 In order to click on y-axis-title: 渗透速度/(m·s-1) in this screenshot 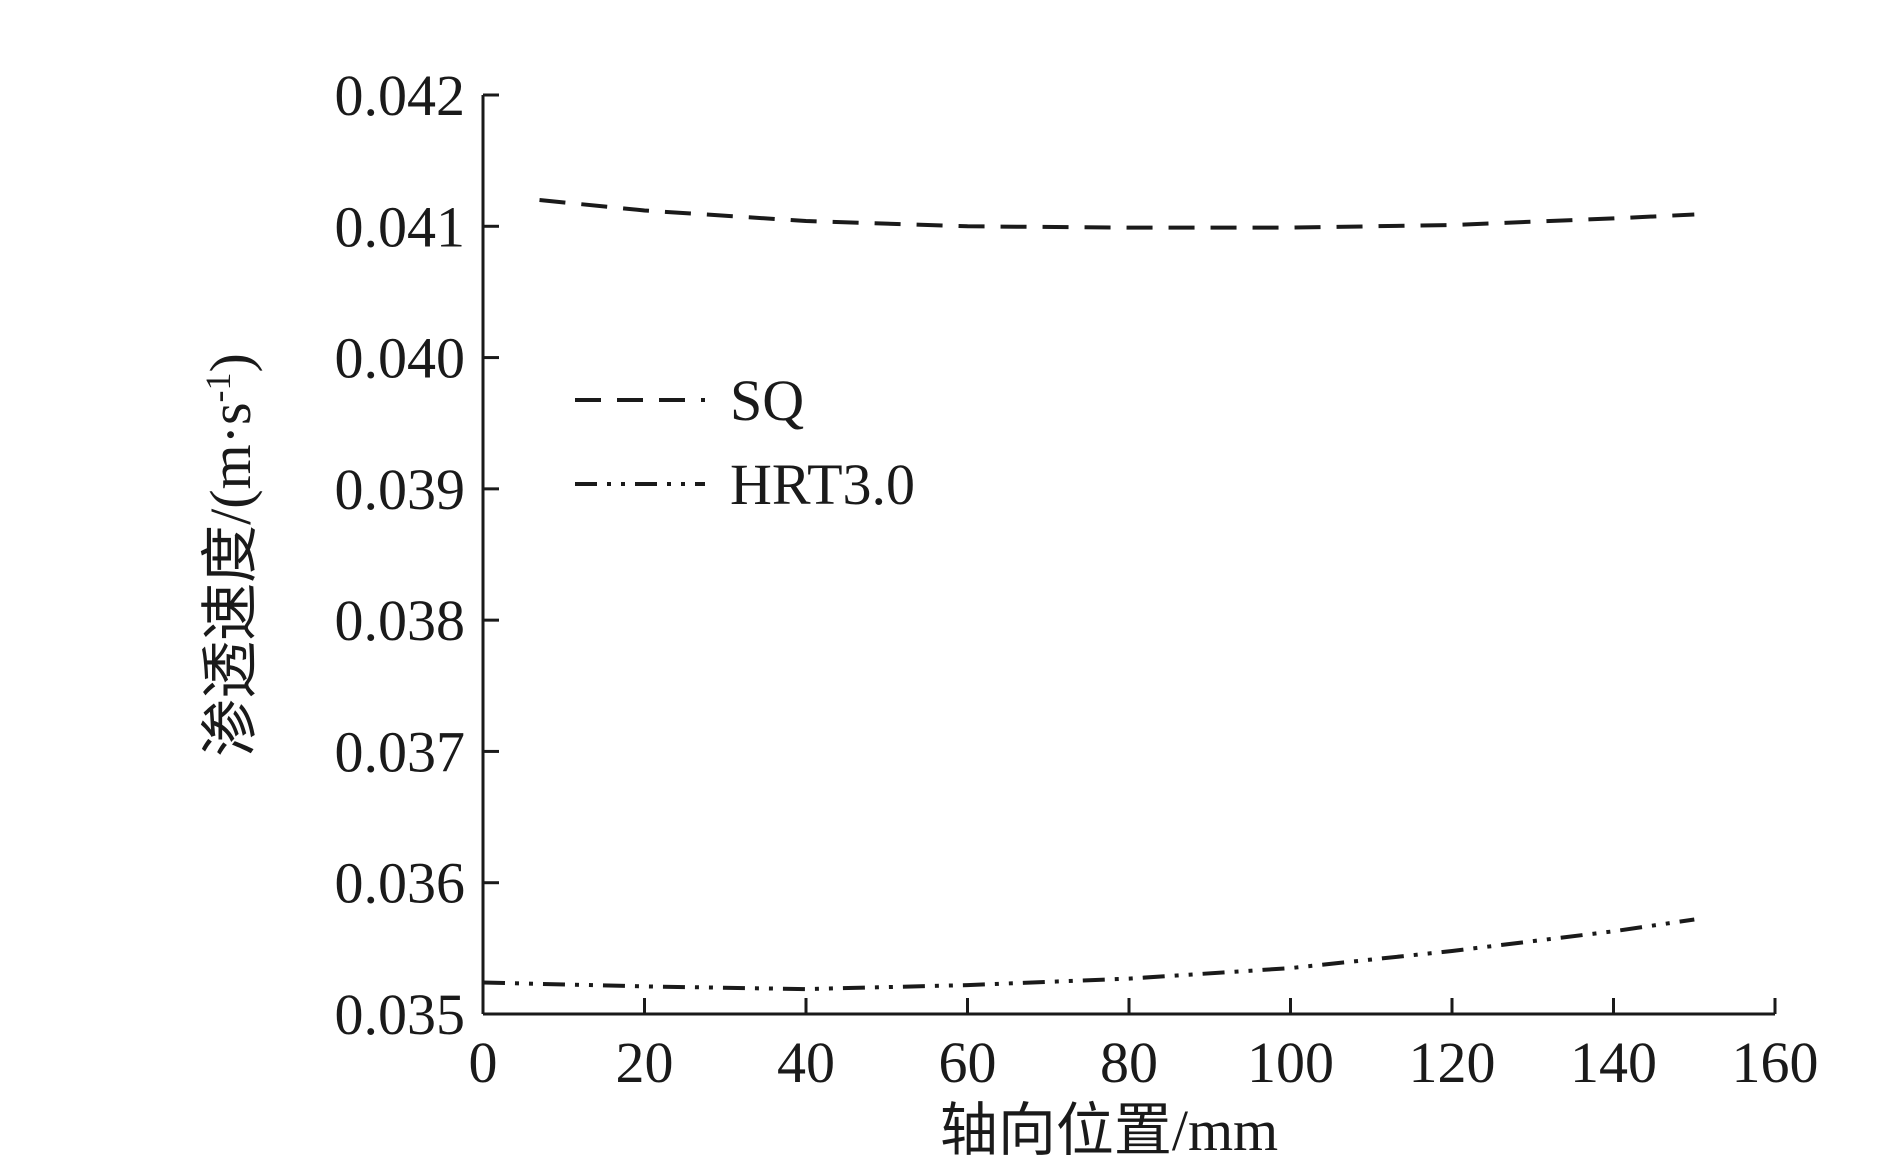, I will do `click(230, 555)`.